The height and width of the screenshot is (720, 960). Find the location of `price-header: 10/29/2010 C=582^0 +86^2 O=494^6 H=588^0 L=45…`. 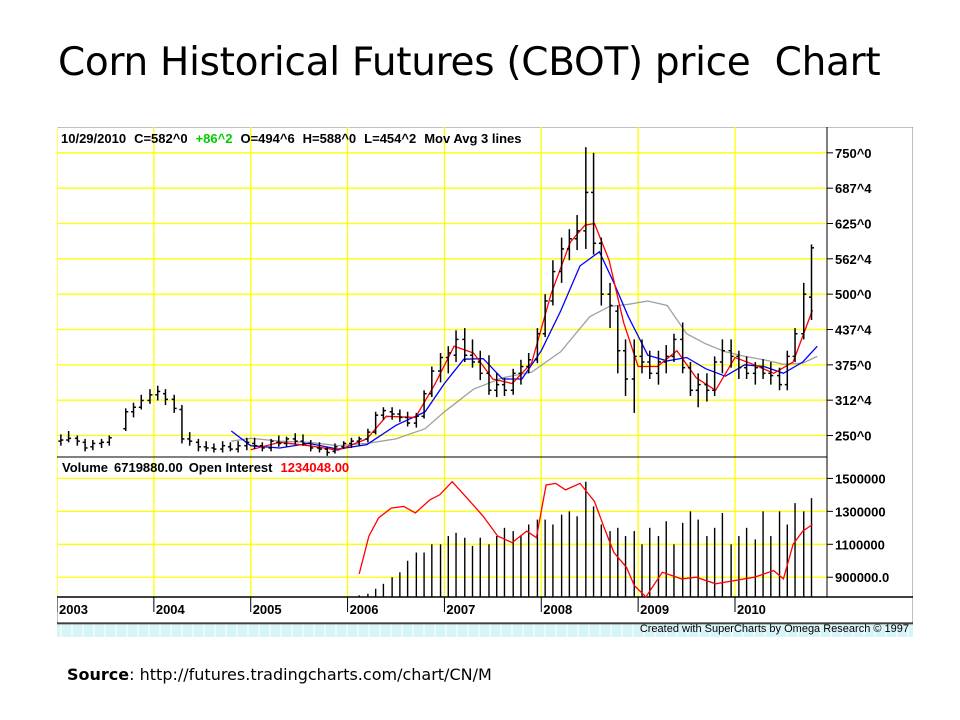

price-header: 10/29/2010 C=582^0 +86^2 O=494^6 H=588^0 L=45… is located at coordinates (291, 138).